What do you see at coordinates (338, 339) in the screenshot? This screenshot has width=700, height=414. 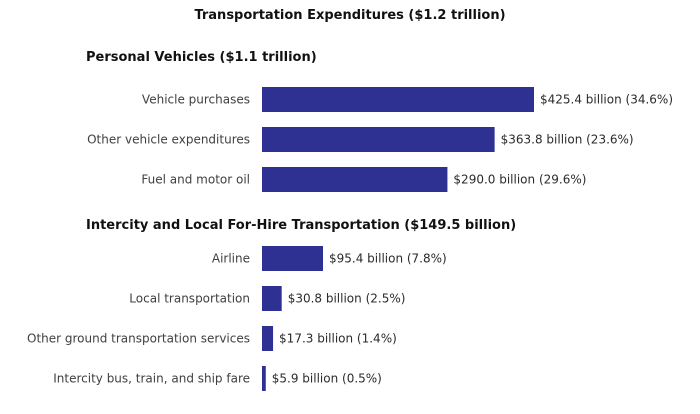 I see `value-label-other-ground-transportation-services: $17.3 billion (1.4%)` at bounding box center [338, 339].